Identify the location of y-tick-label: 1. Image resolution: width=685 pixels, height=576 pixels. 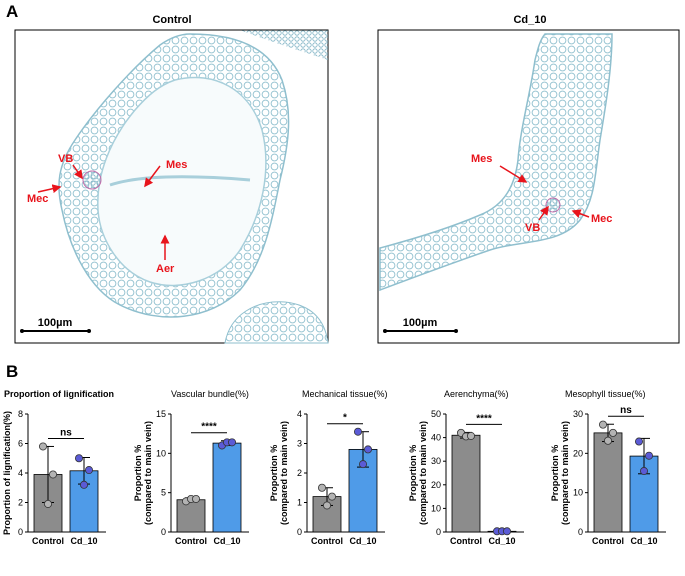
(299, 503).